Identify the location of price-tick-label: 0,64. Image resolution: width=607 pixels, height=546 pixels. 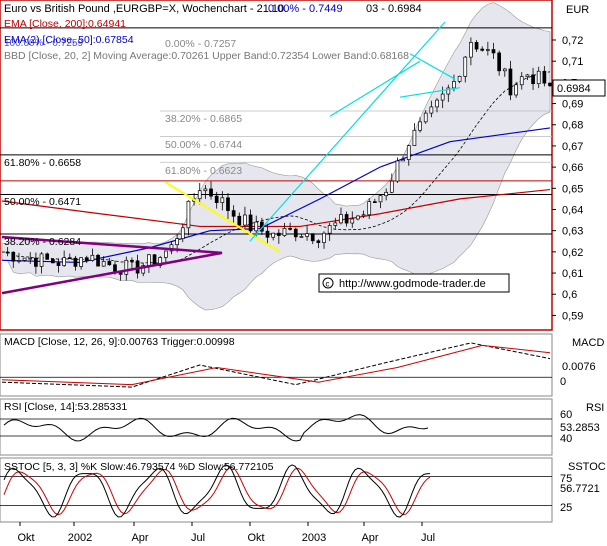
(572, 210).